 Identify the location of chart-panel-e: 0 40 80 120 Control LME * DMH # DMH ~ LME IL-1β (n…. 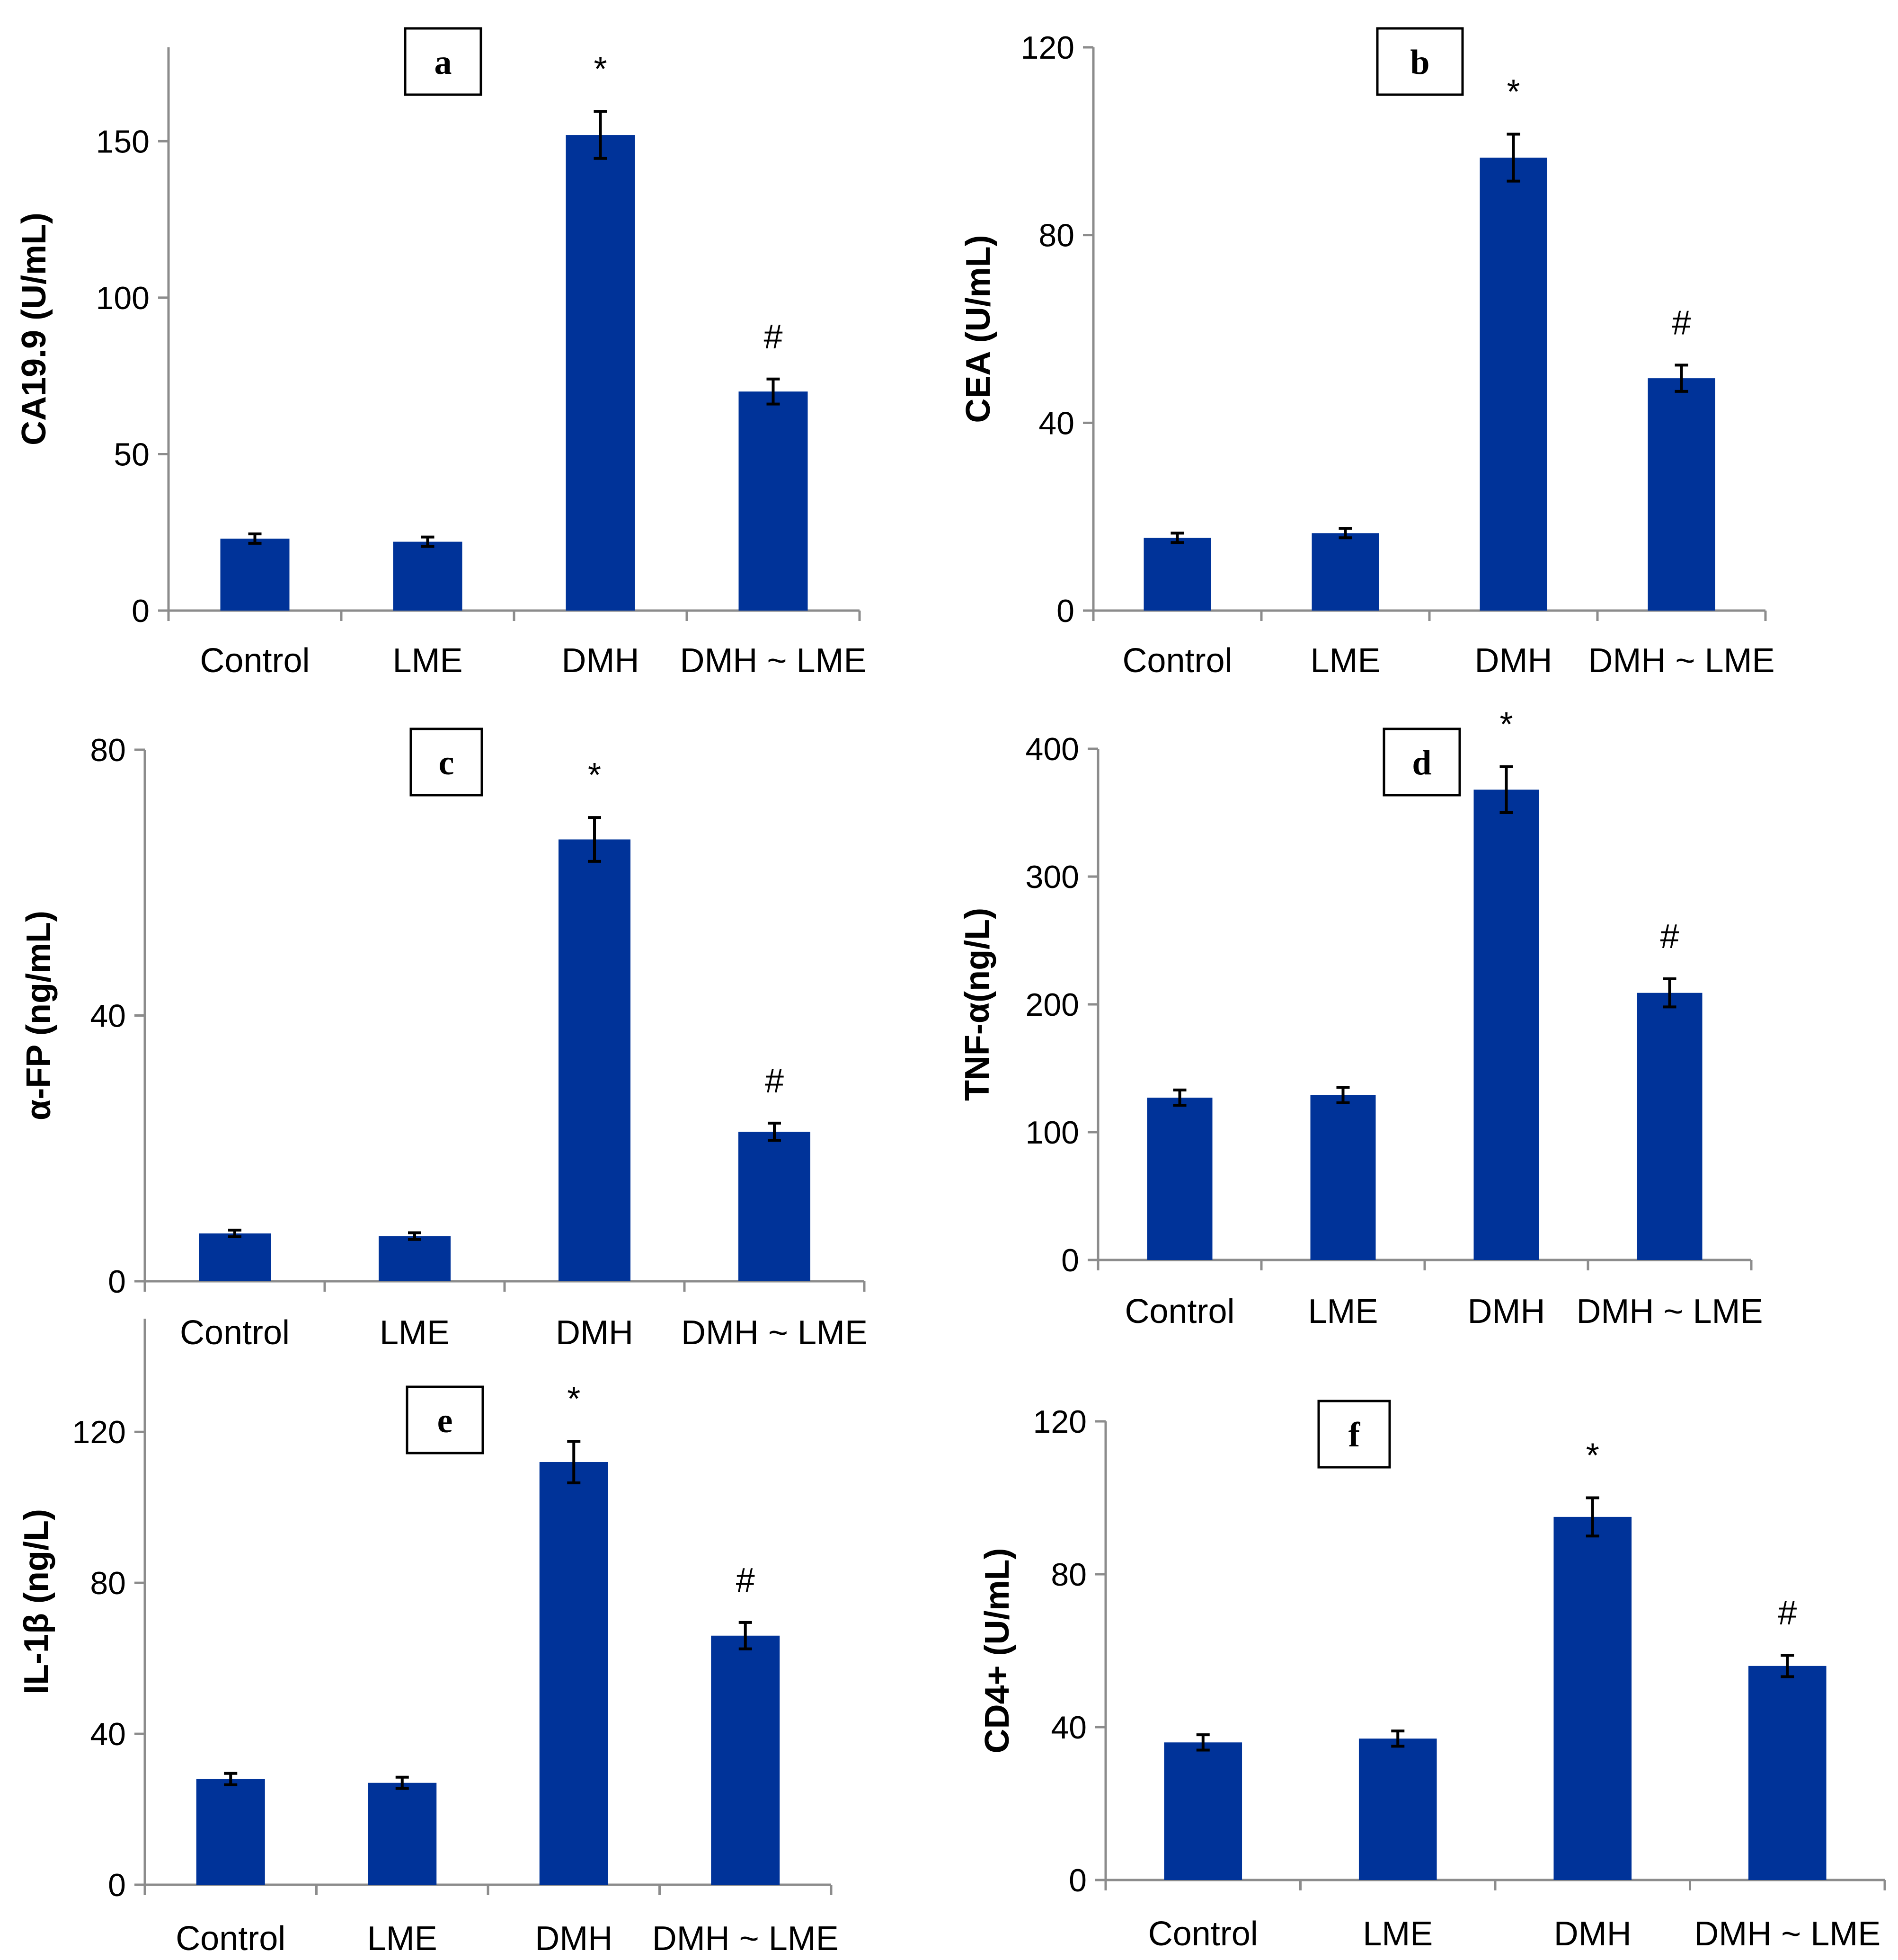
(429, 1638).